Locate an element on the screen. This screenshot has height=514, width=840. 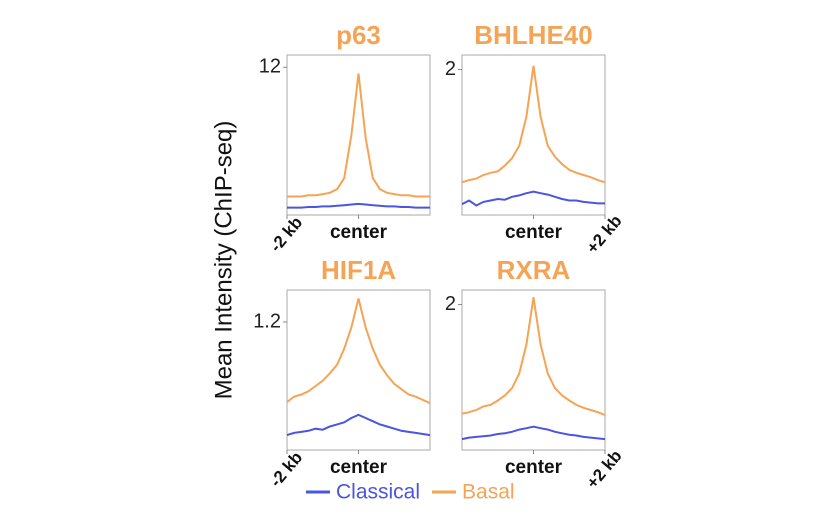
plot-frame is located at coordinates (358, 370).